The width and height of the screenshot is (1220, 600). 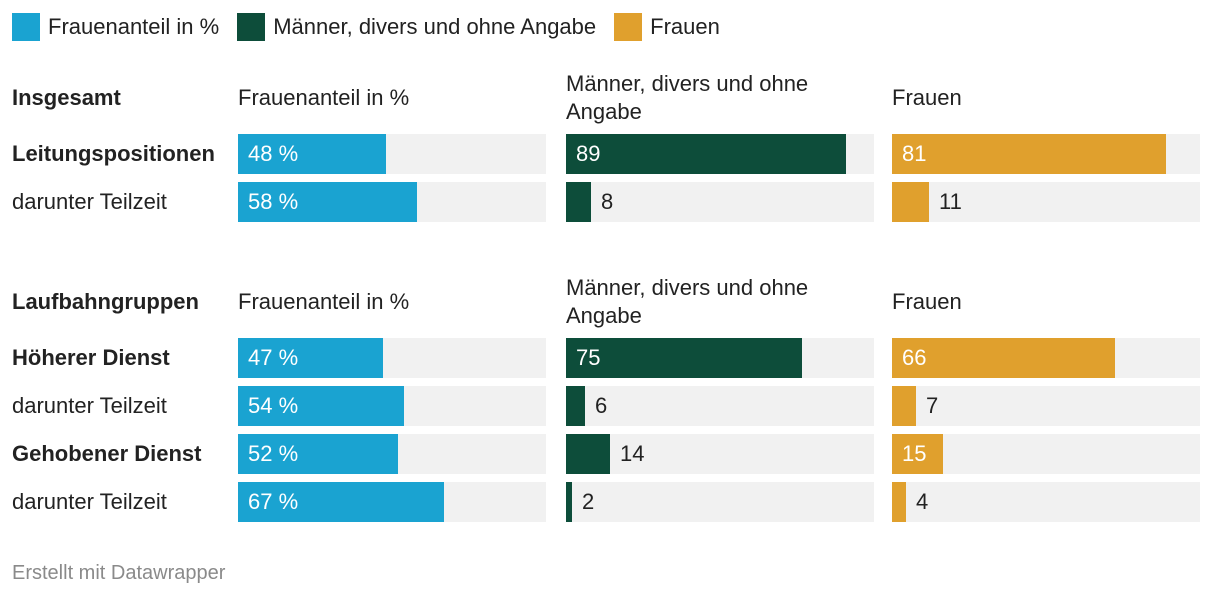 I want to click on table-row: Gehobener Dienst 52 % 14 15, so click(x=610, y=454).